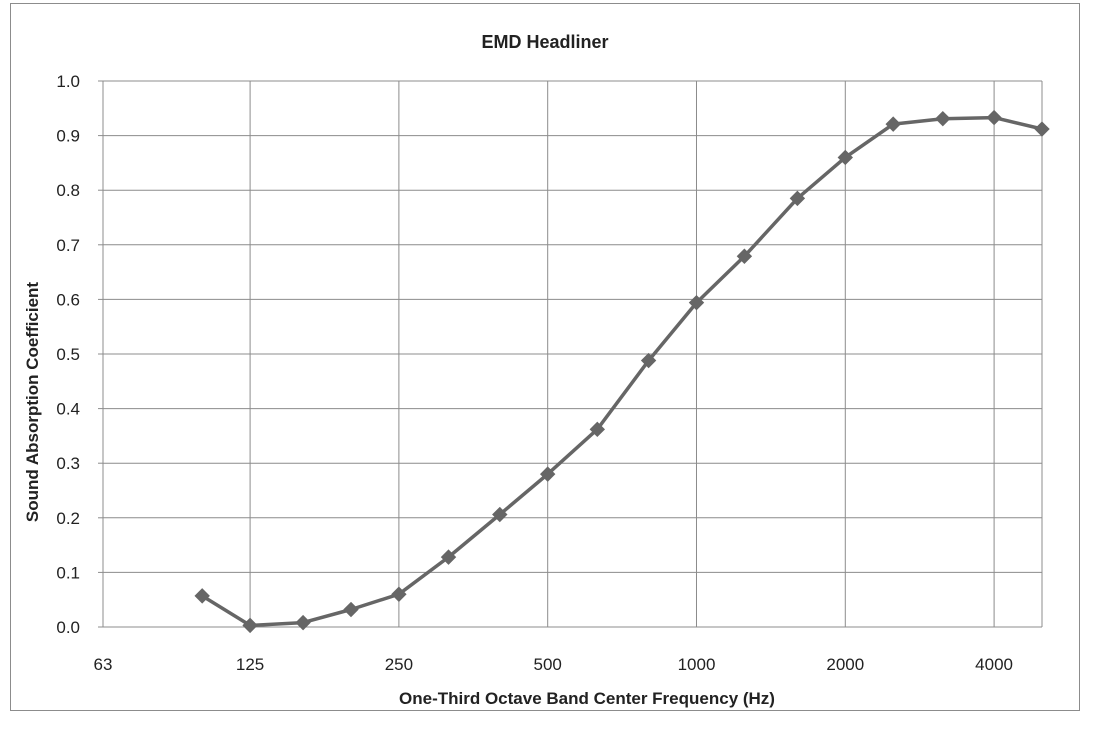 This screenshot has height=729, width=1105. What do you see at coordinates (399, 664) in the screenshot?
I see `x-tick-label: 250` at bounding box center [399, 664].